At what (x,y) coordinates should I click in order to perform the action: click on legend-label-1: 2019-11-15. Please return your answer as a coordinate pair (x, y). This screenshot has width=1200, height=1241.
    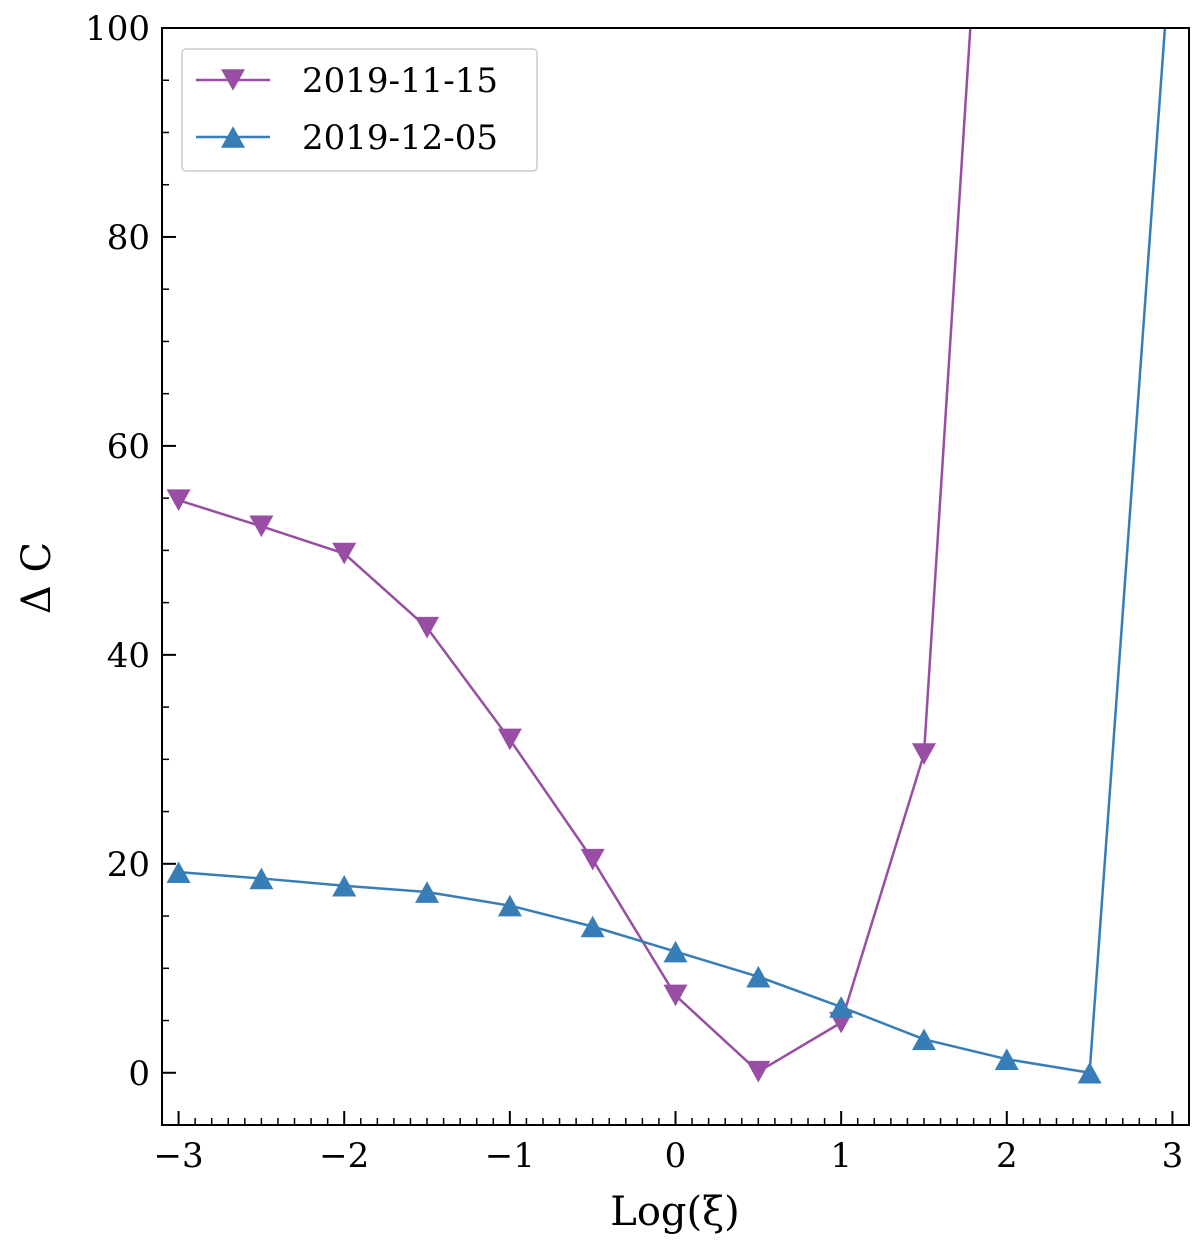
    Looking at the image, I should click on (400, 81).